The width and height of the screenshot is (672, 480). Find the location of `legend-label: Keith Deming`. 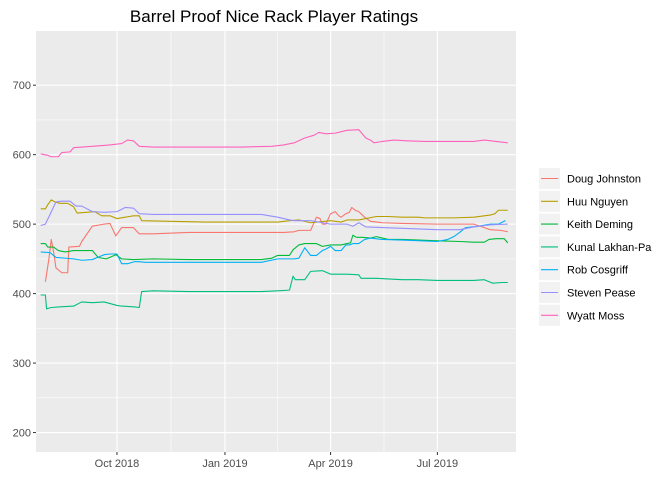

legend-label: Keith Deming is located at coordinates (600, 225).